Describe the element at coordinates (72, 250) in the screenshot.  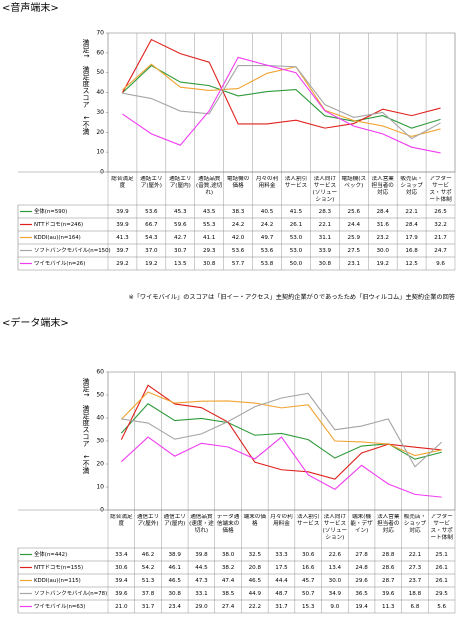
I see `legend-label: ソフトバンクモバイル(n=150)` at that location.